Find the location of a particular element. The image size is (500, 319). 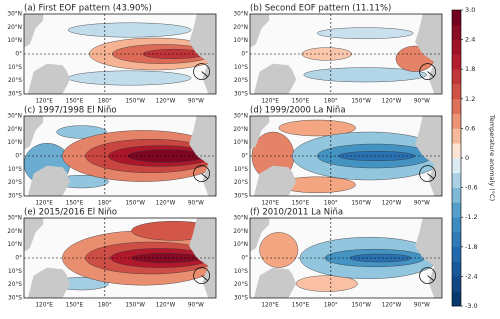

panel-title: (e) 2015/2016 El Niño is located at coordinates (70, 213).